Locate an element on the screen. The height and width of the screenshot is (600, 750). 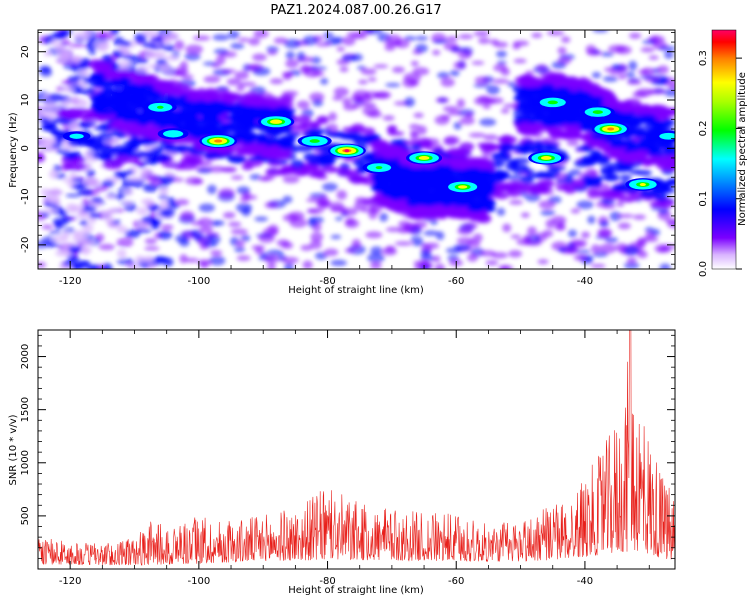
y-tick-label: 1000 is located at coordinates (25, 462).